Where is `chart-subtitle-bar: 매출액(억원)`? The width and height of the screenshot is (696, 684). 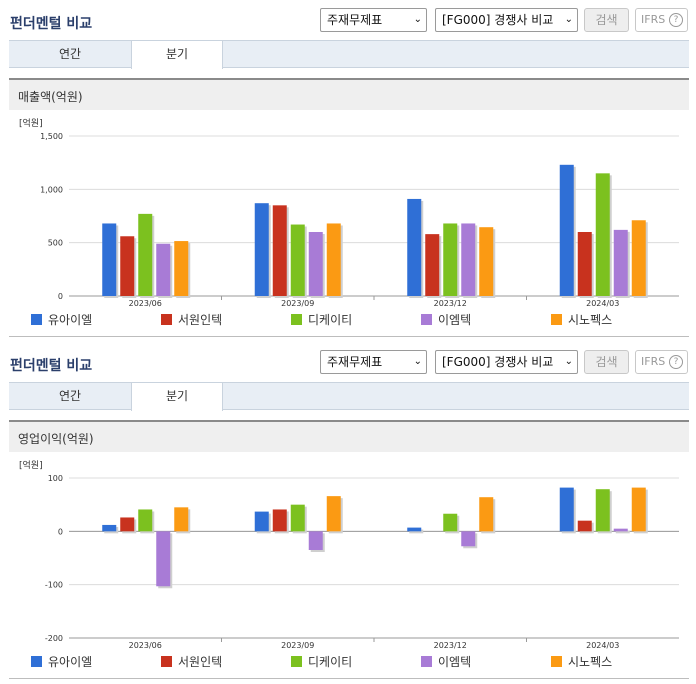
chart-subtitle-bar: 매출액(억원) is located at coordinates (349, 94).